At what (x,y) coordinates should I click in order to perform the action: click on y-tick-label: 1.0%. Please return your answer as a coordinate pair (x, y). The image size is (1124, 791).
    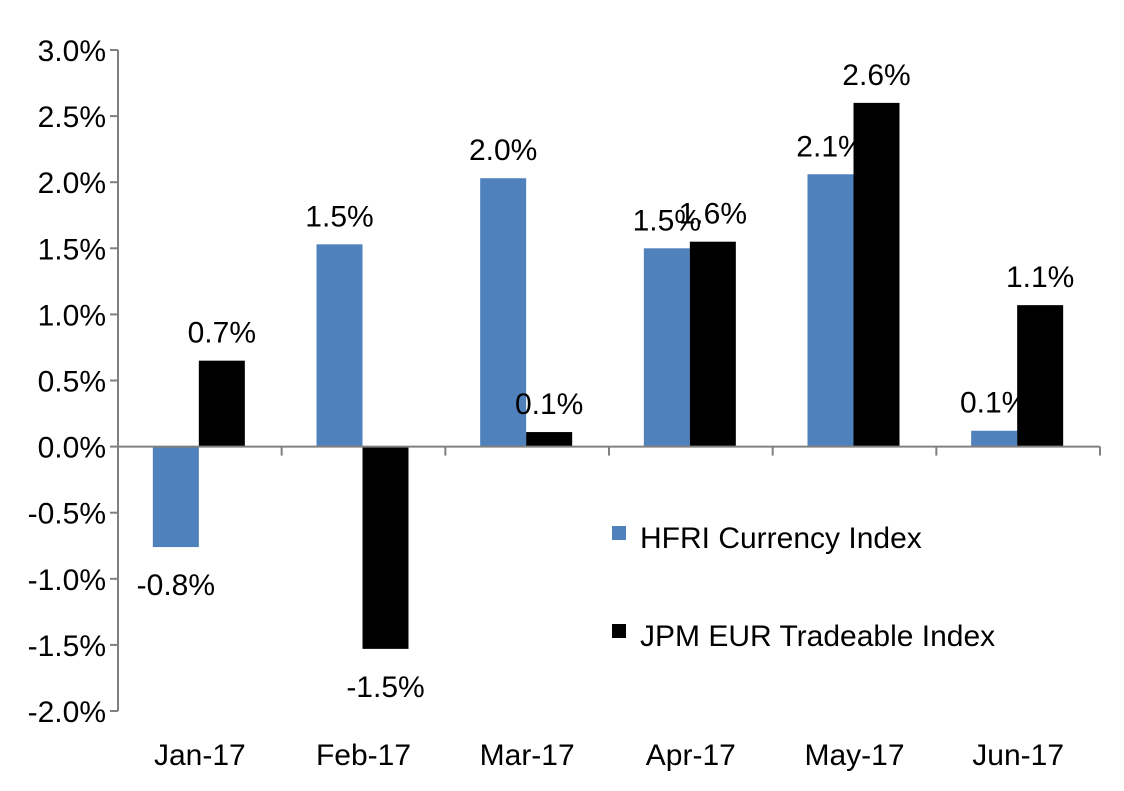
    Looking at the image, I should click on (72, 315).